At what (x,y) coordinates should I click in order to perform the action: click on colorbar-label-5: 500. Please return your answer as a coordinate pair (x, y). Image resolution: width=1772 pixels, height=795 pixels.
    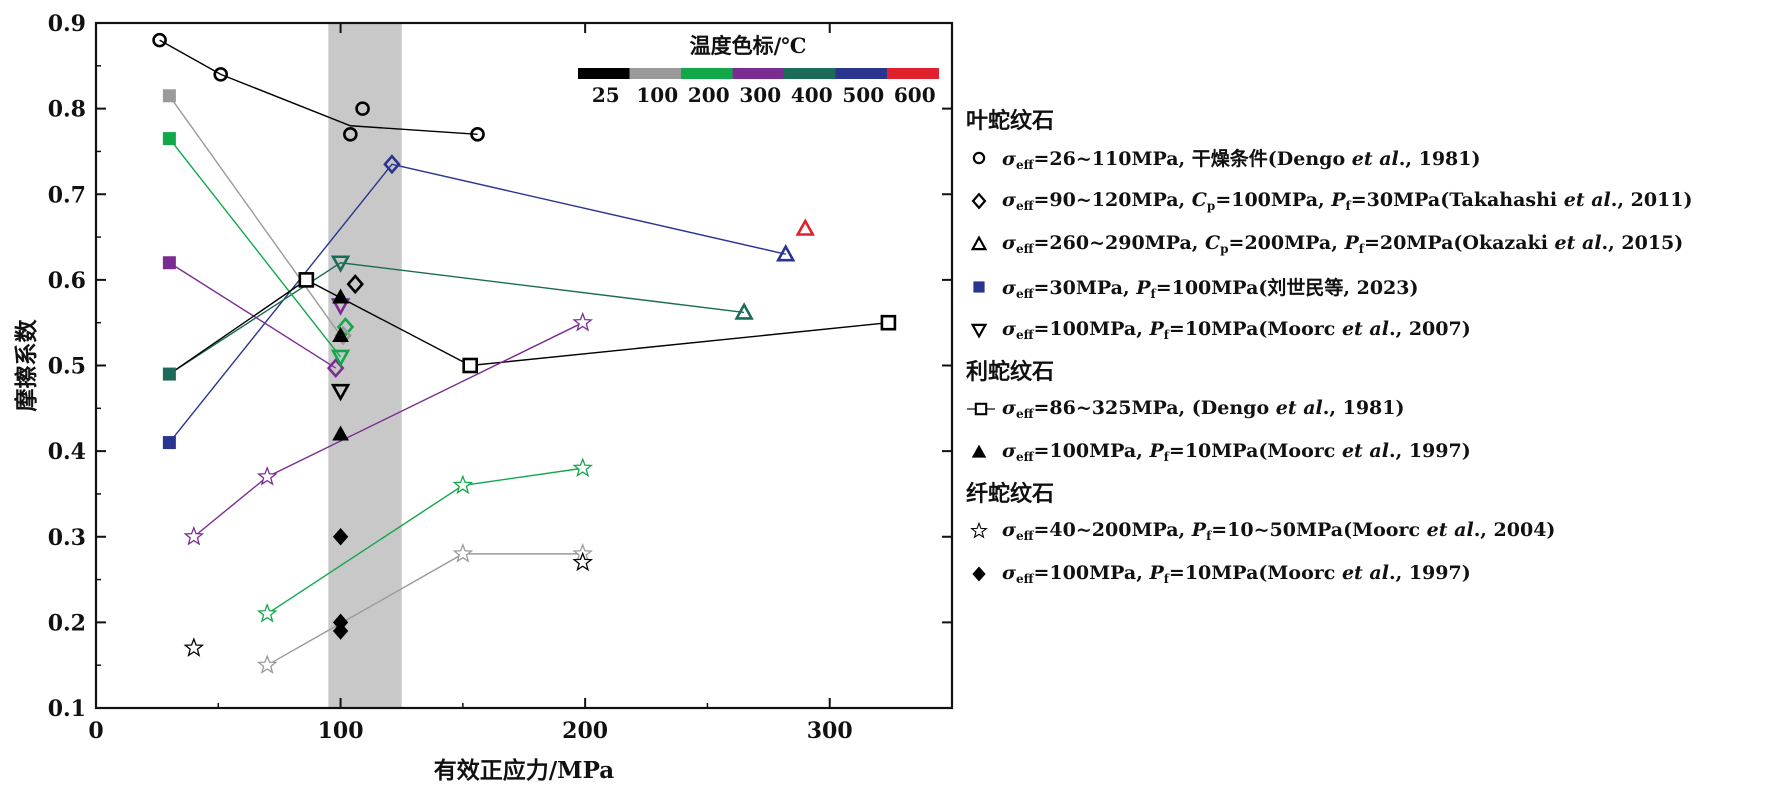
    Looking at the image, I should click on (863, 95).